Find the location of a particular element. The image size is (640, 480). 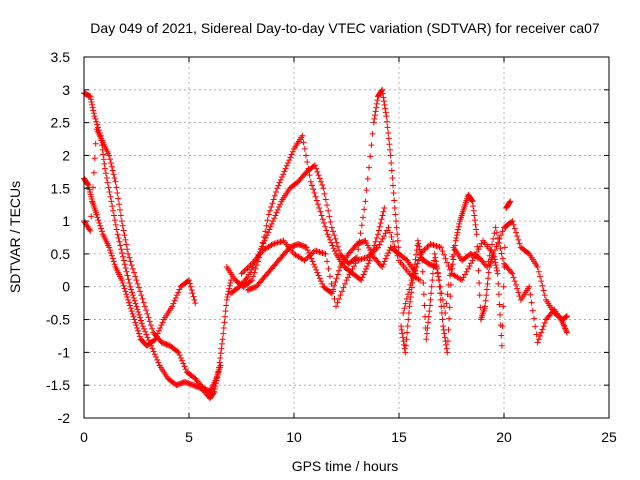

series-track-c is located at coordinates (152, 260).